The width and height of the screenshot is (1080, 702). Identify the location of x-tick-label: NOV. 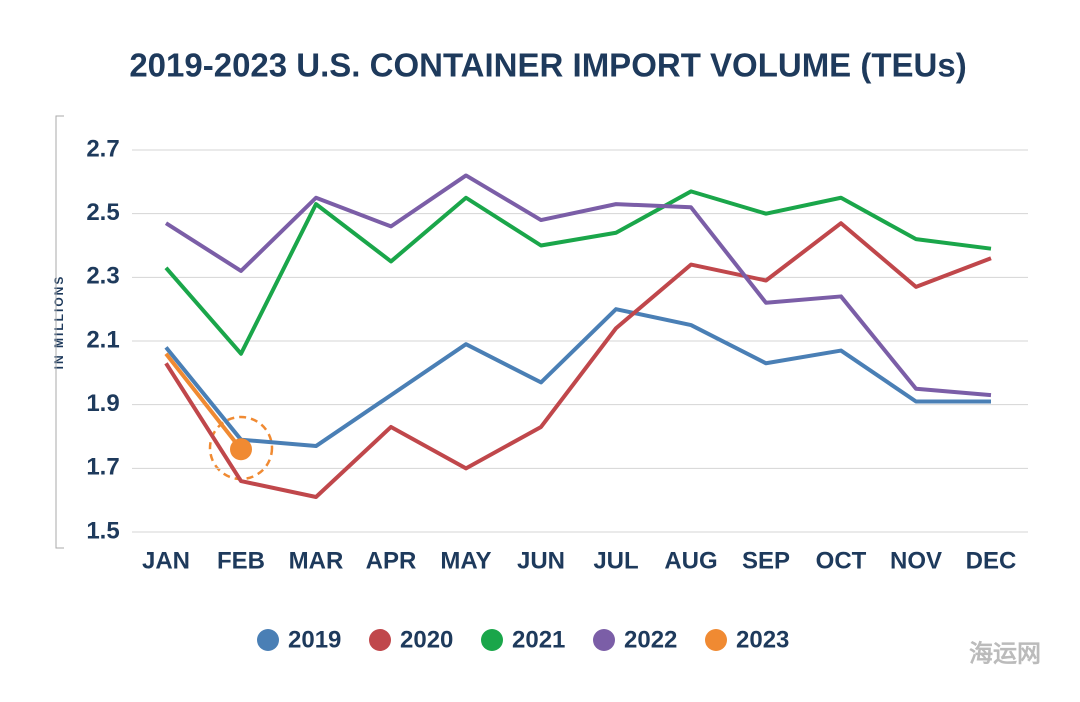
(916, 560).